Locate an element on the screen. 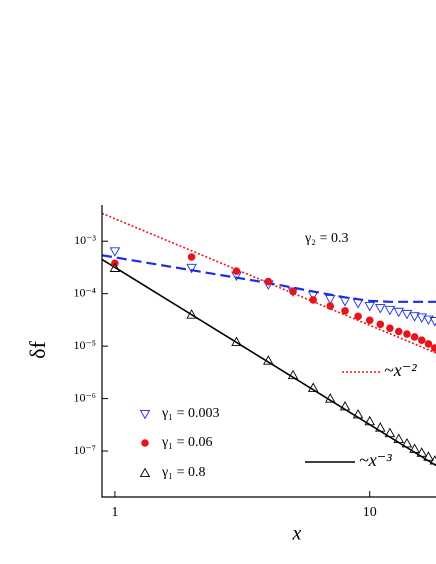 This screenshot has width=436, height=564. y-tick-label: 10⁻⁵ is located at coordinates (84, 345).